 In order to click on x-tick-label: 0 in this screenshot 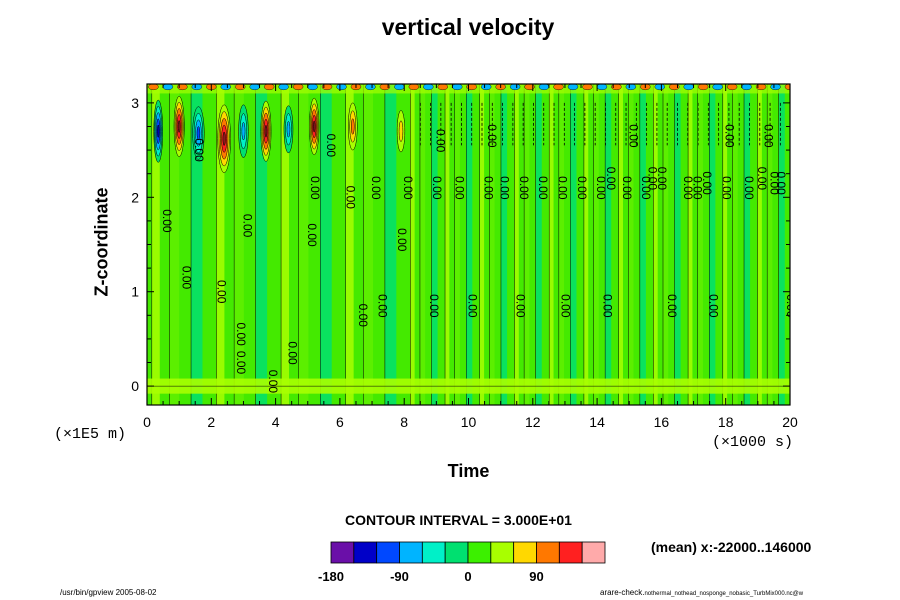, I will do `click(147, 422)`.